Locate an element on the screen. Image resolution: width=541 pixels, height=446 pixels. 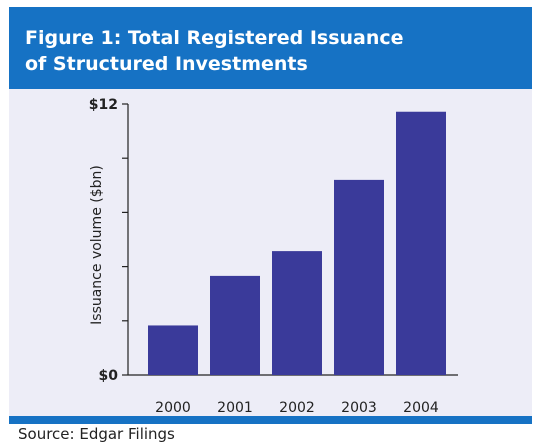
bar-2002 is located at coordinates (297, 313).